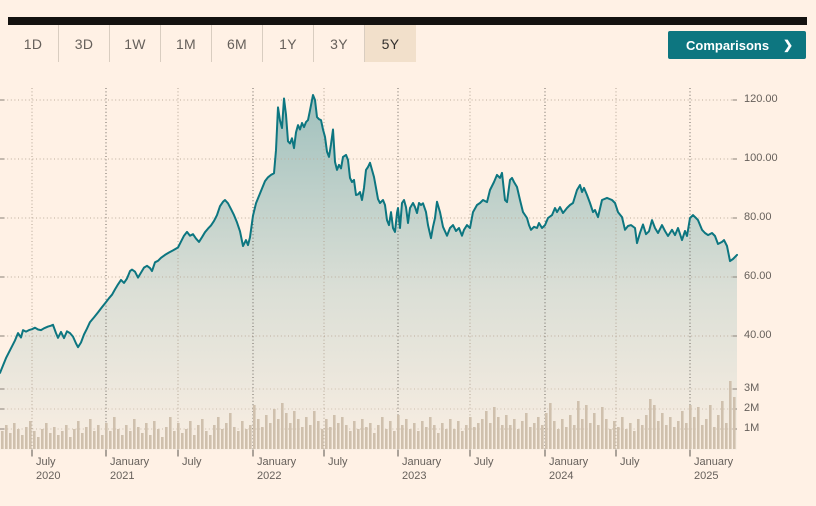 The width and height of the screenshot is (816, 506). What do you see at coordinates (752, 408) in the screenshot?
I see `volume-axis-label: 2M` at bounding box center [752, 408].